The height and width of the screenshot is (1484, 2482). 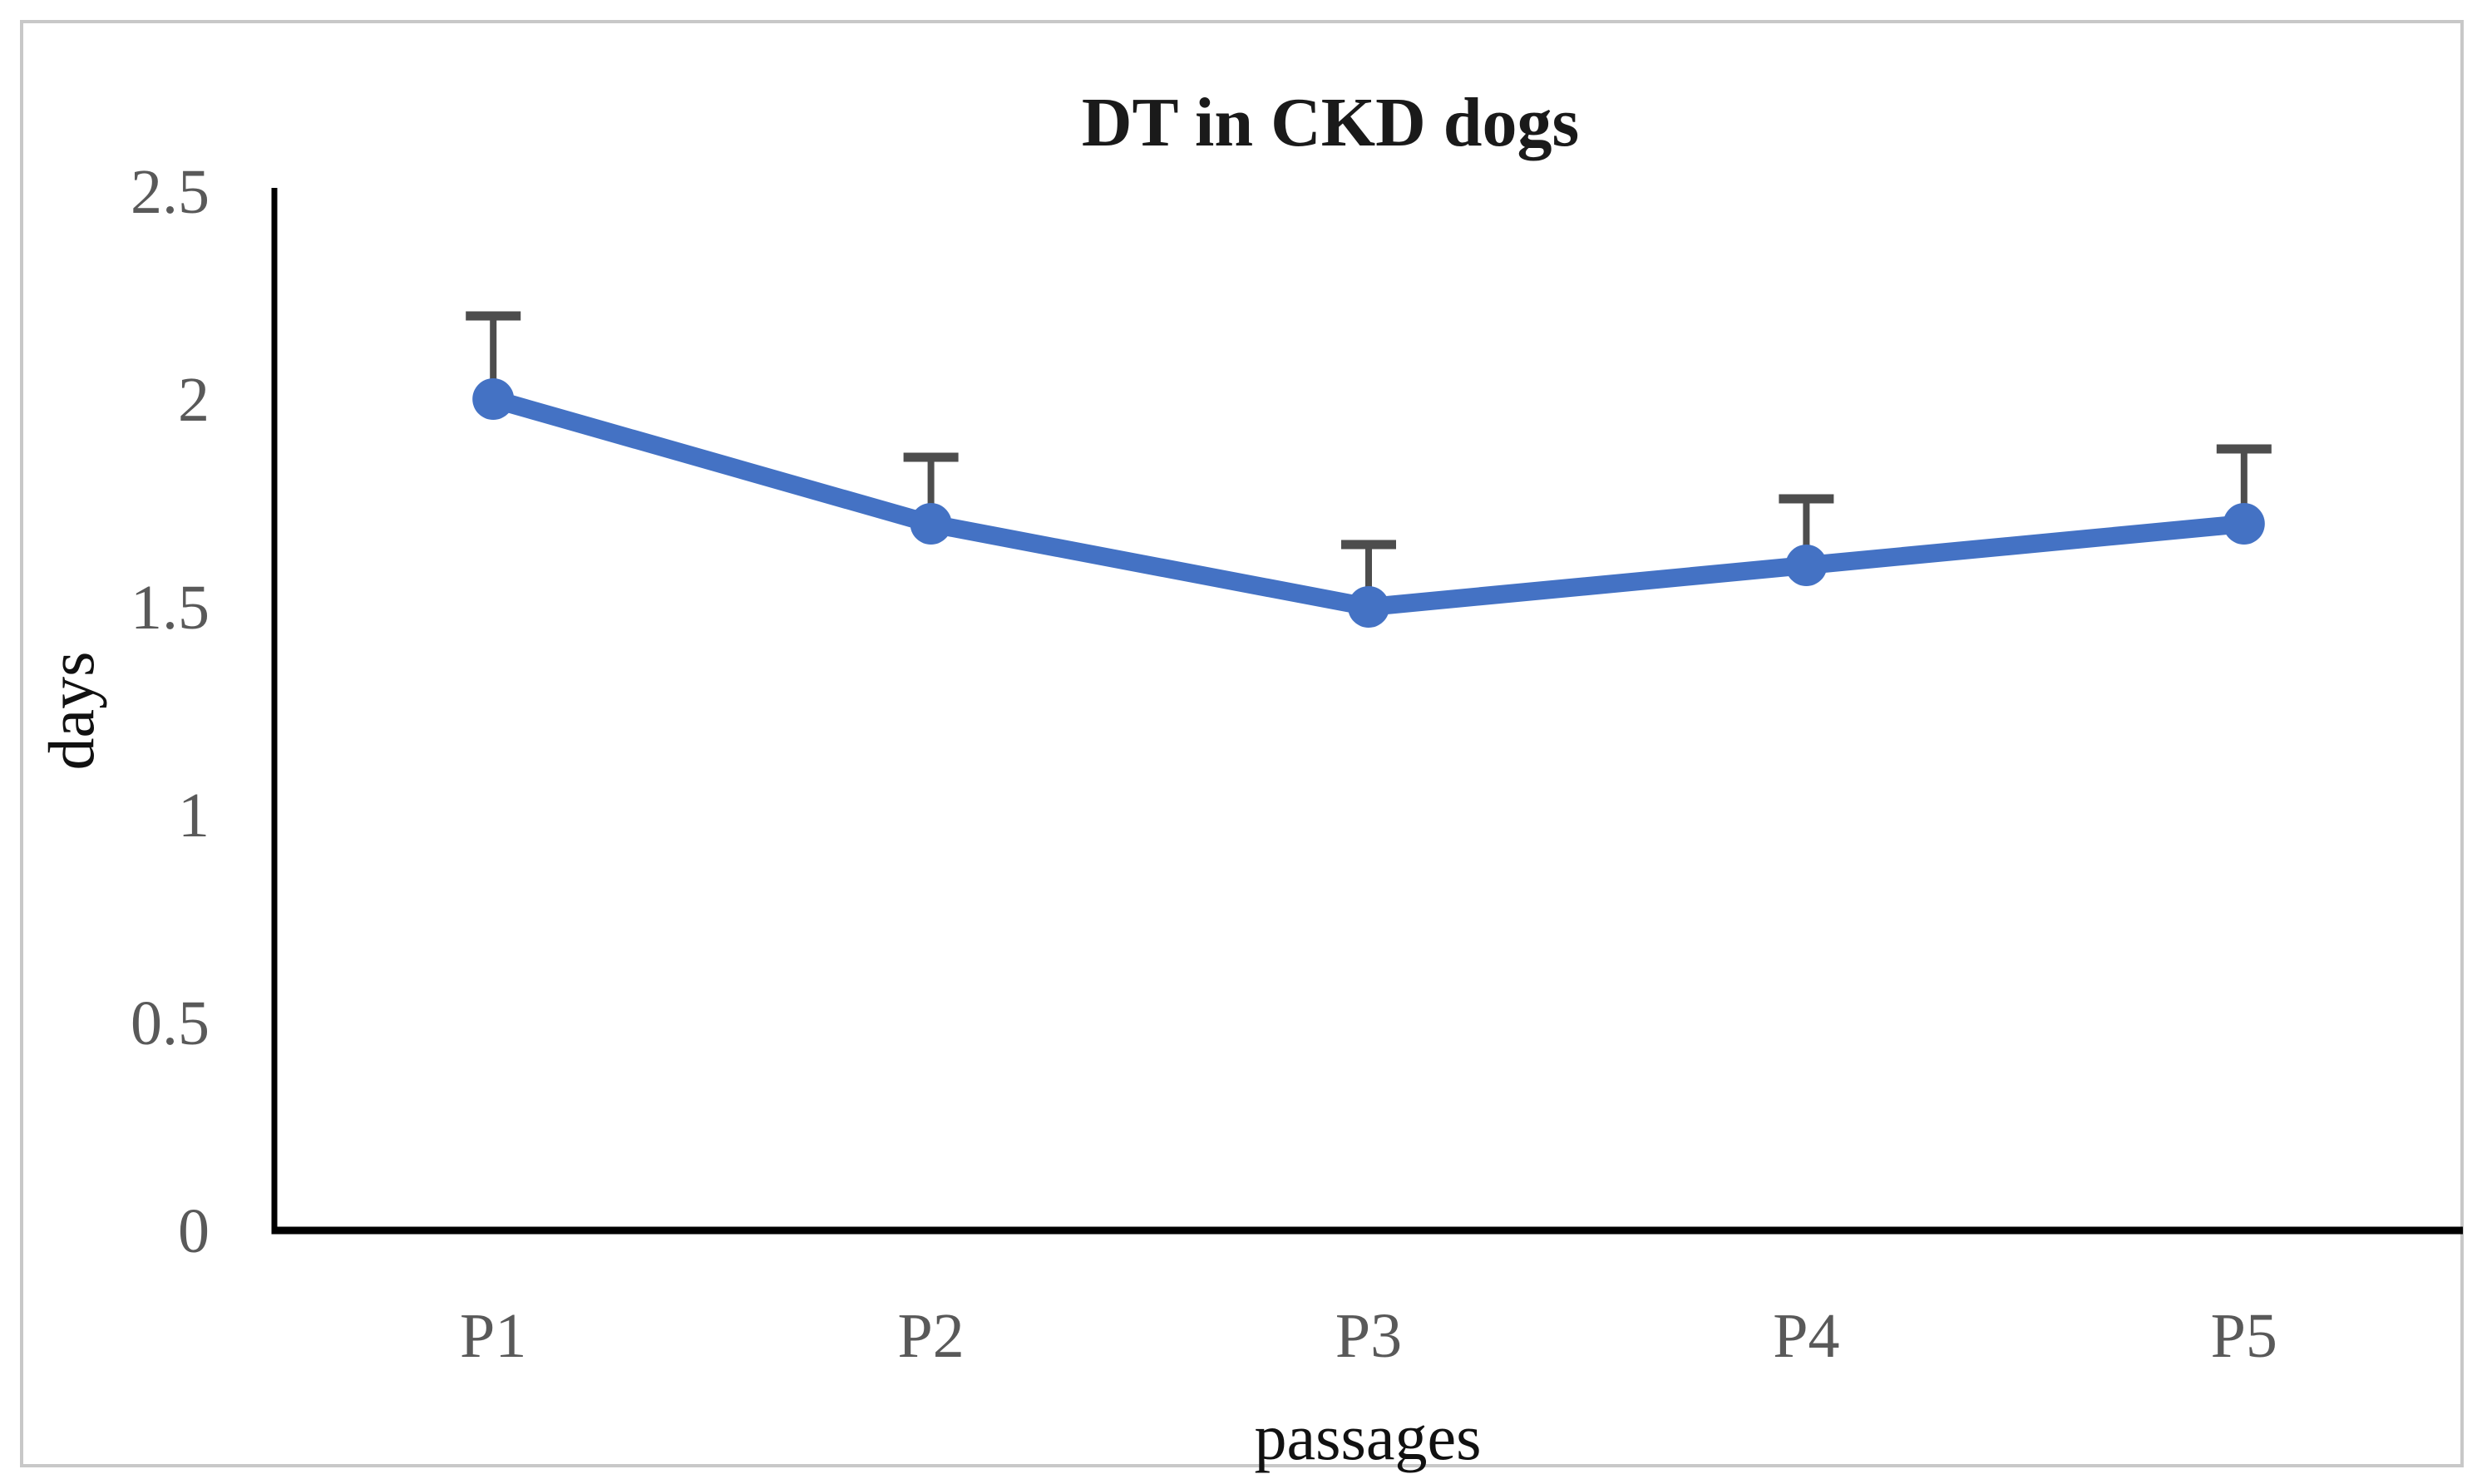 I want to click on y-tick-label: 0.5, so click(x=170, y=1023).